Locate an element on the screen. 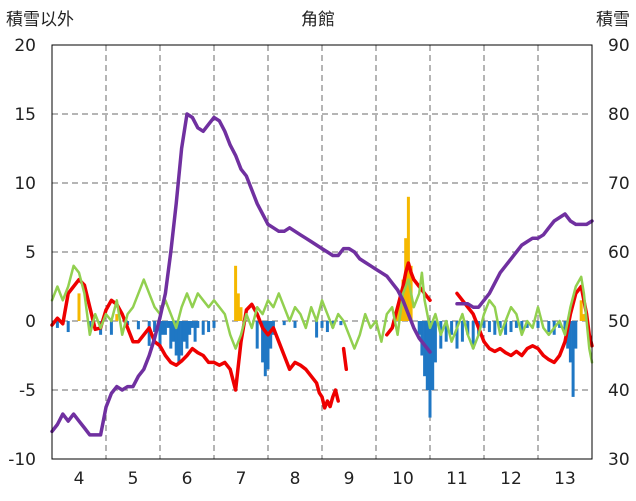 The width and height of the screenshot is (636, 501). x-tick-label: 11 is located at coordinates (457, 479).